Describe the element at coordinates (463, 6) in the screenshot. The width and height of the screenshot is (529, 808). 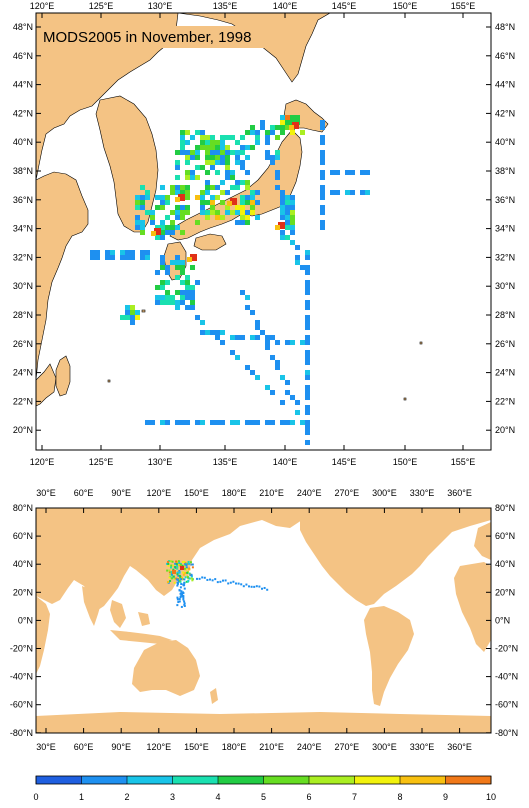
I see `lon-label-top: 155°E` at that location.